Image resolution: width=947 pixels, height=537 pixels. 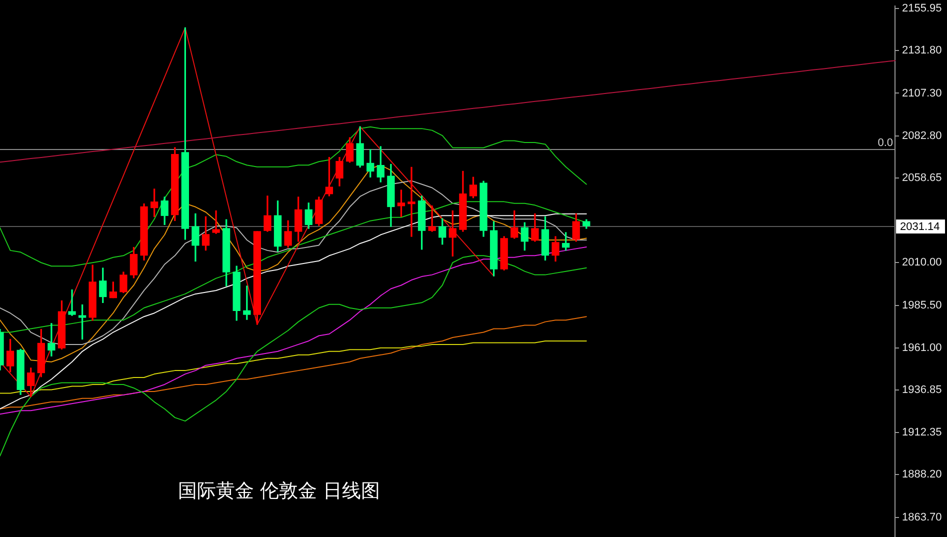 What do you see at coordinates (922, 474) in the screenshot?
I see `y-tick-label: 1888.20` at bounding box center [922, 474].